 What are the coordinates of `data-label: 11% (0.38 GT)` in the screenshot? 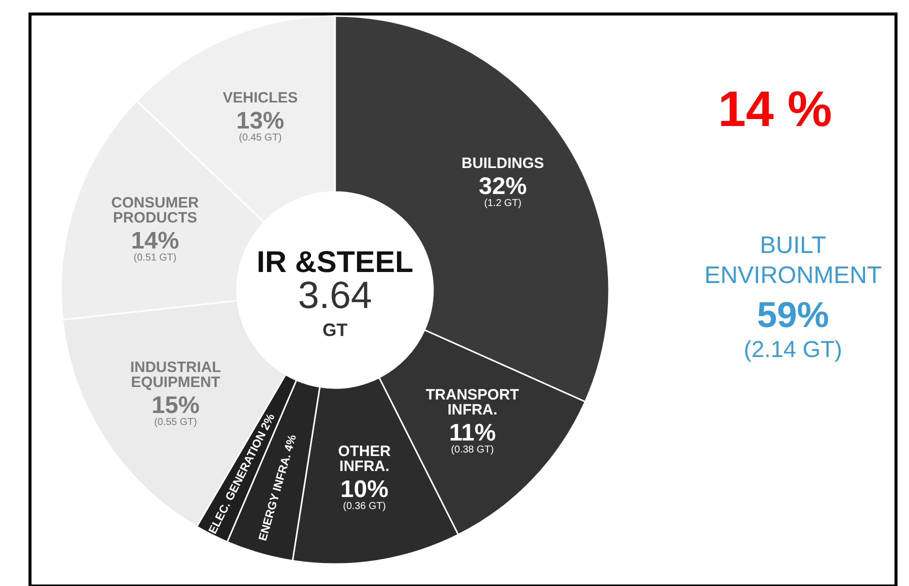 It's located at (472, 438).